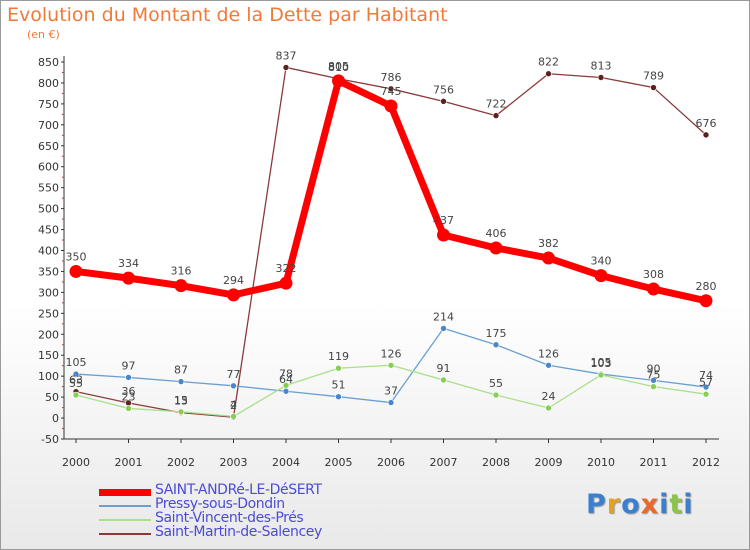 Image resolution: width=750 pixels, height=550 pixels. I want to click on data-label: 813, so click(601, 65).